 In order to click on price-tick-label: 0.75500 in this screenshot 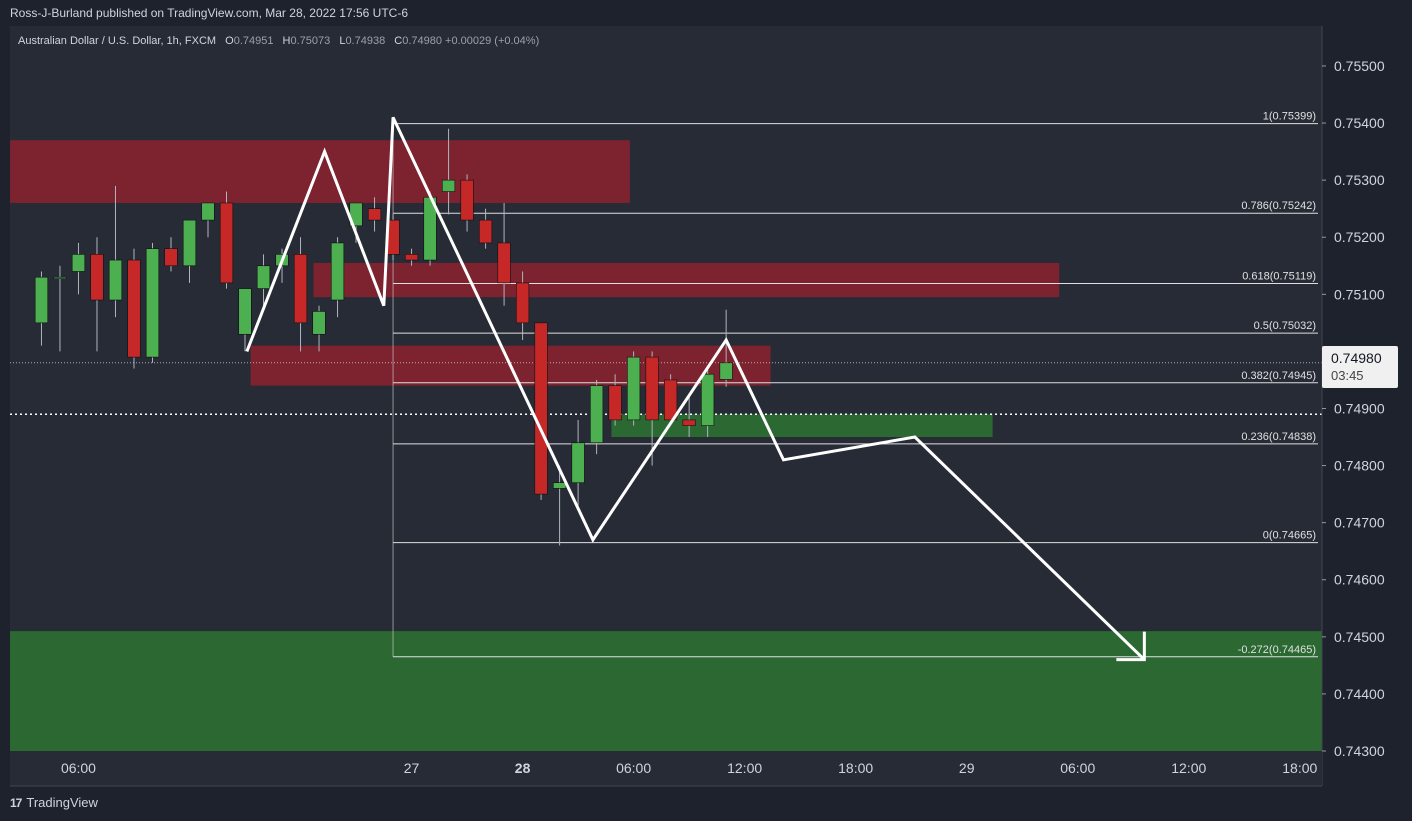, I will do `click(1359, 66)`.